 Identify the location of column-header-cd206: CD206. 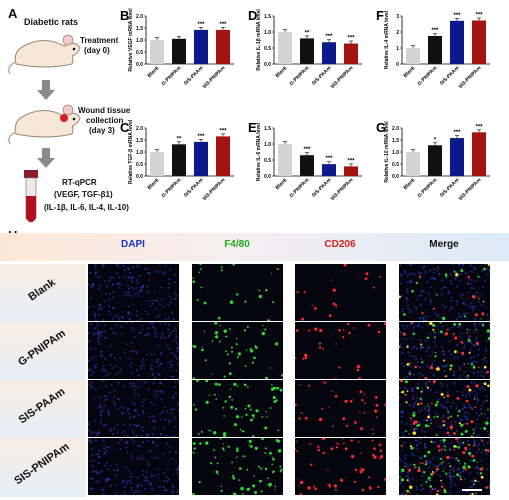
(340, 244).